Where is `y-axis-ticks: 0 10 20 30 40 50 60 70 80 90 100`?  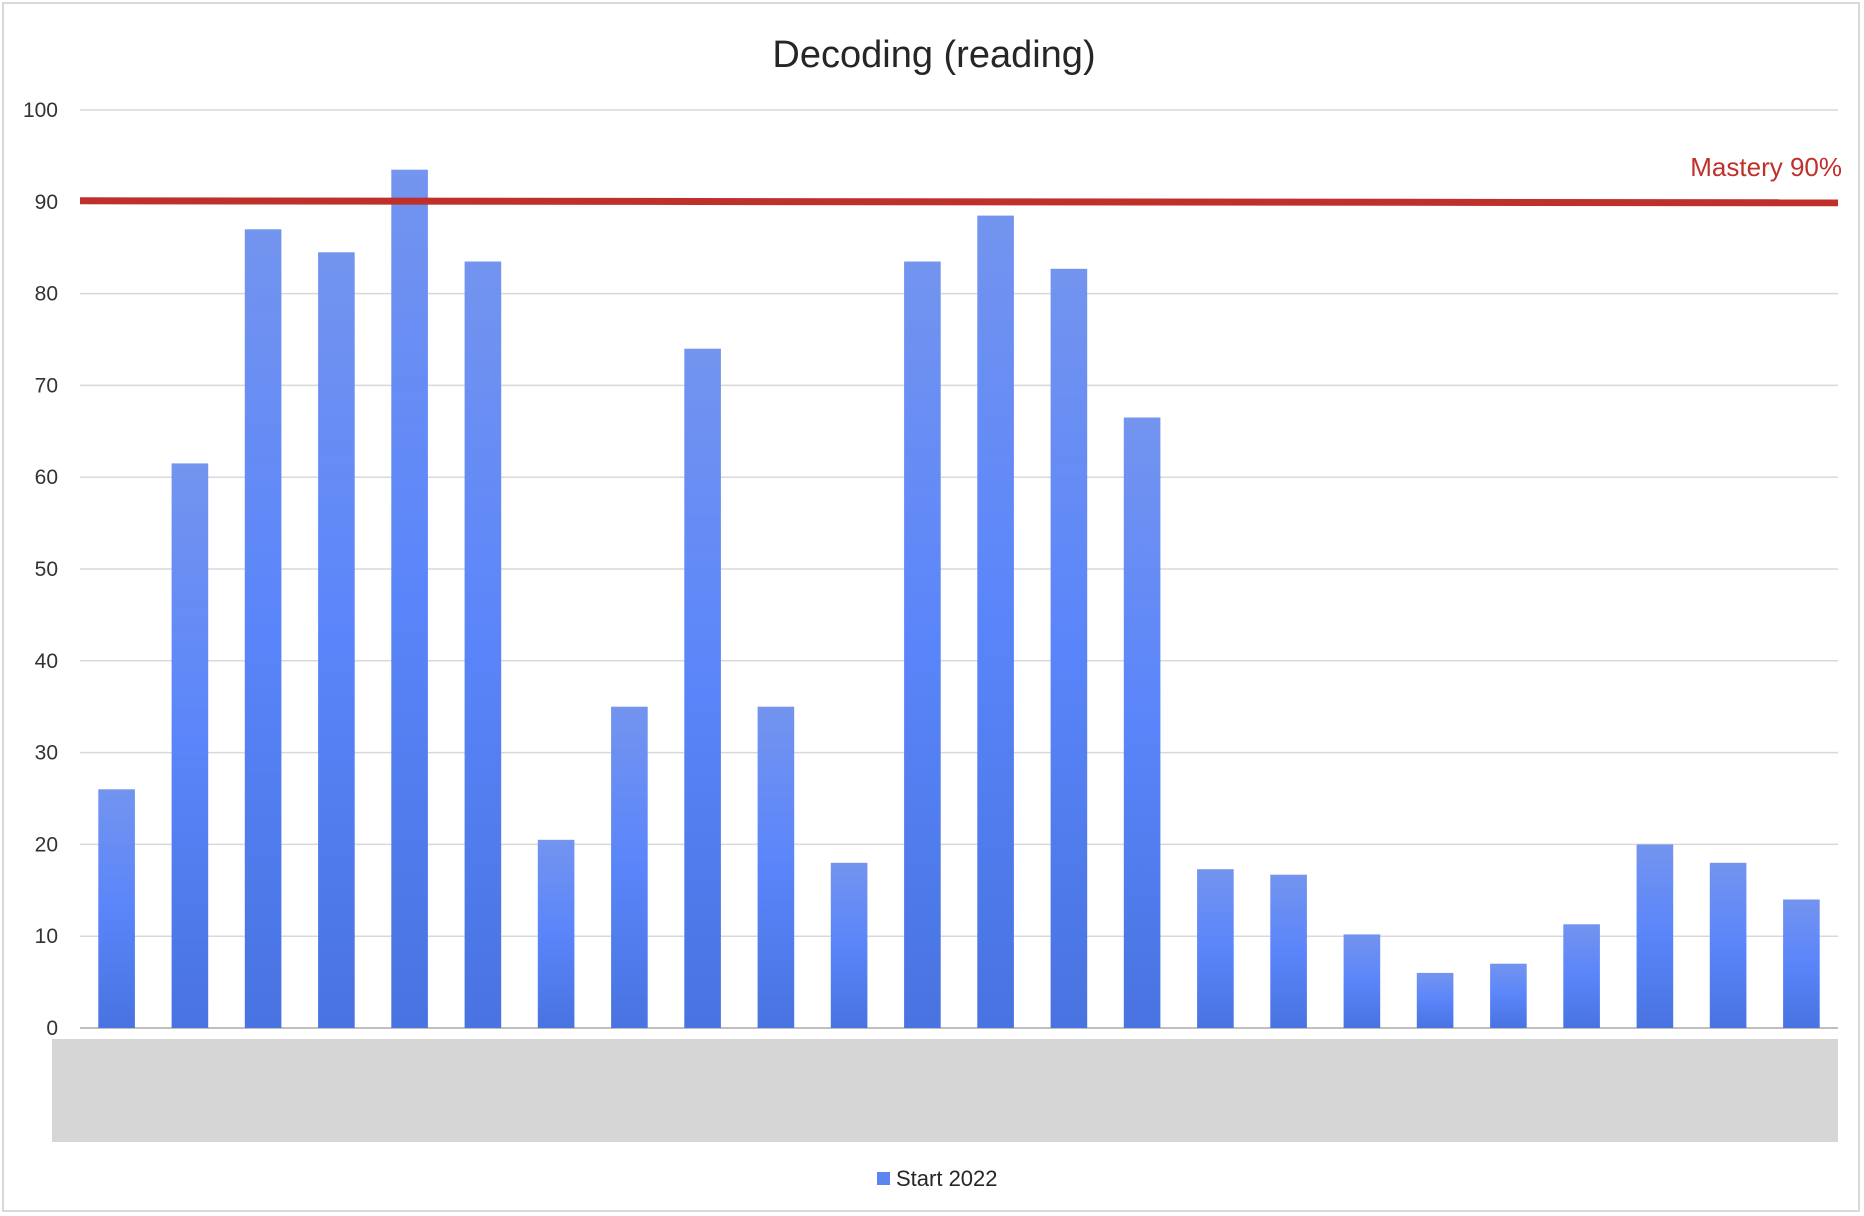
y-axis-ticks: 0 10 20 30 40 50 60 70 80 90 100 is located at coordinates (40, 569).